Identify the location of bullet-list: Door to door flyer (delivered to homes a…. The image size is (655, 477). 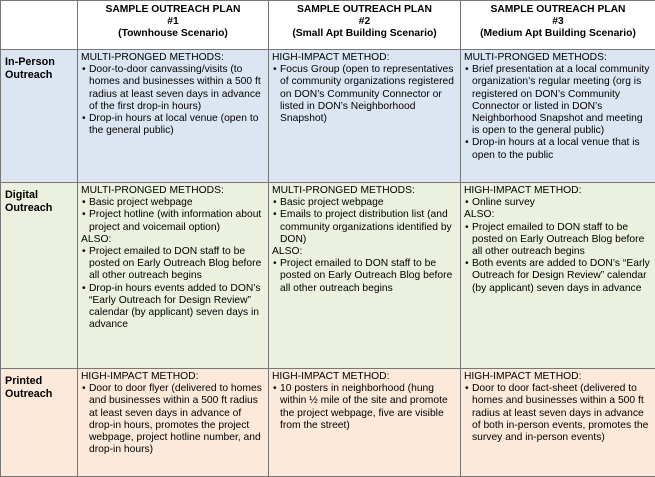
(173, 419).